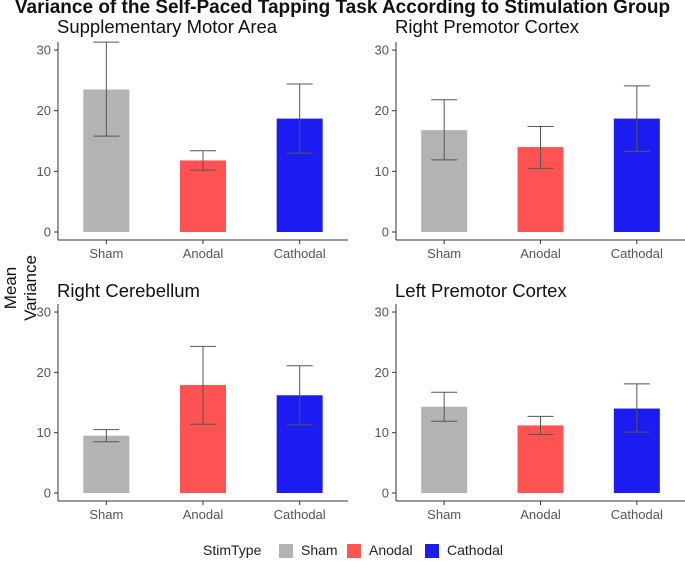 The height and width of the screenshot is (561, 685). I want to click on panel-title-right-premotor: Right Premotor Cortex, so click(487, 26).